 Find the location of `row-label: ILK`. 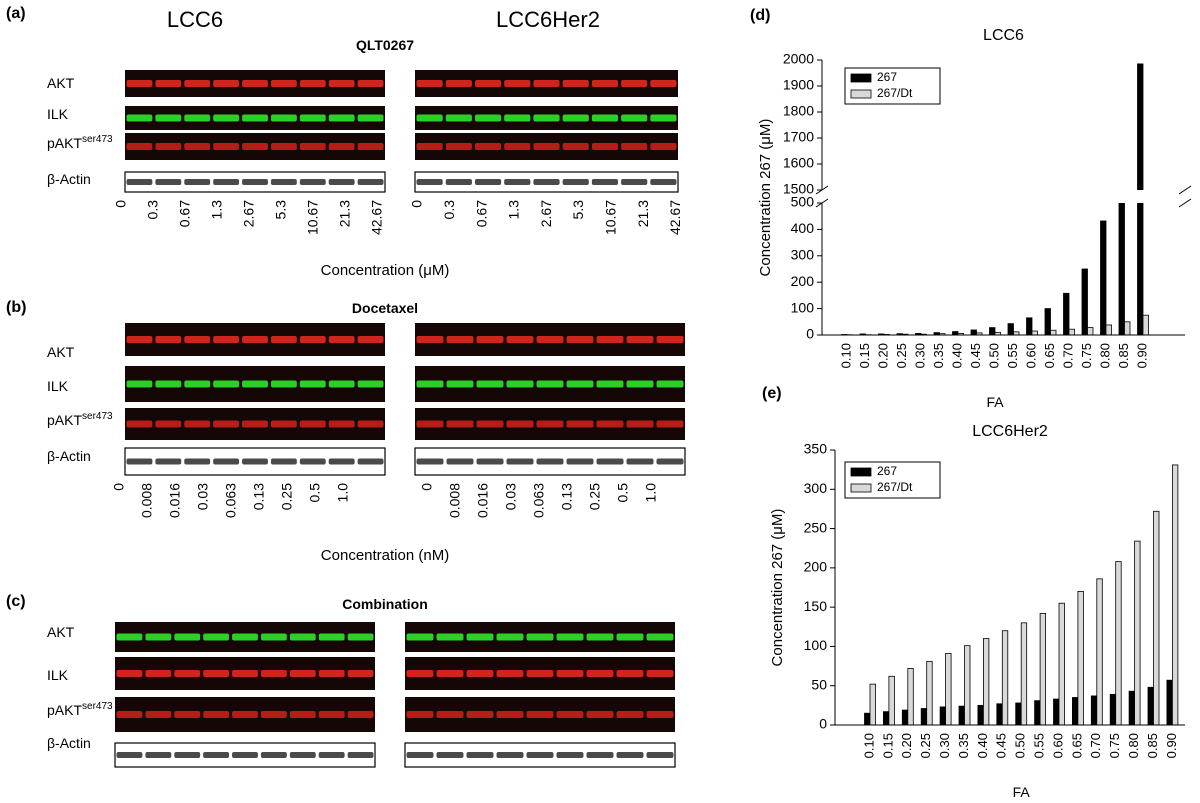

row-label: ILK is located at coordinates (58, 114).